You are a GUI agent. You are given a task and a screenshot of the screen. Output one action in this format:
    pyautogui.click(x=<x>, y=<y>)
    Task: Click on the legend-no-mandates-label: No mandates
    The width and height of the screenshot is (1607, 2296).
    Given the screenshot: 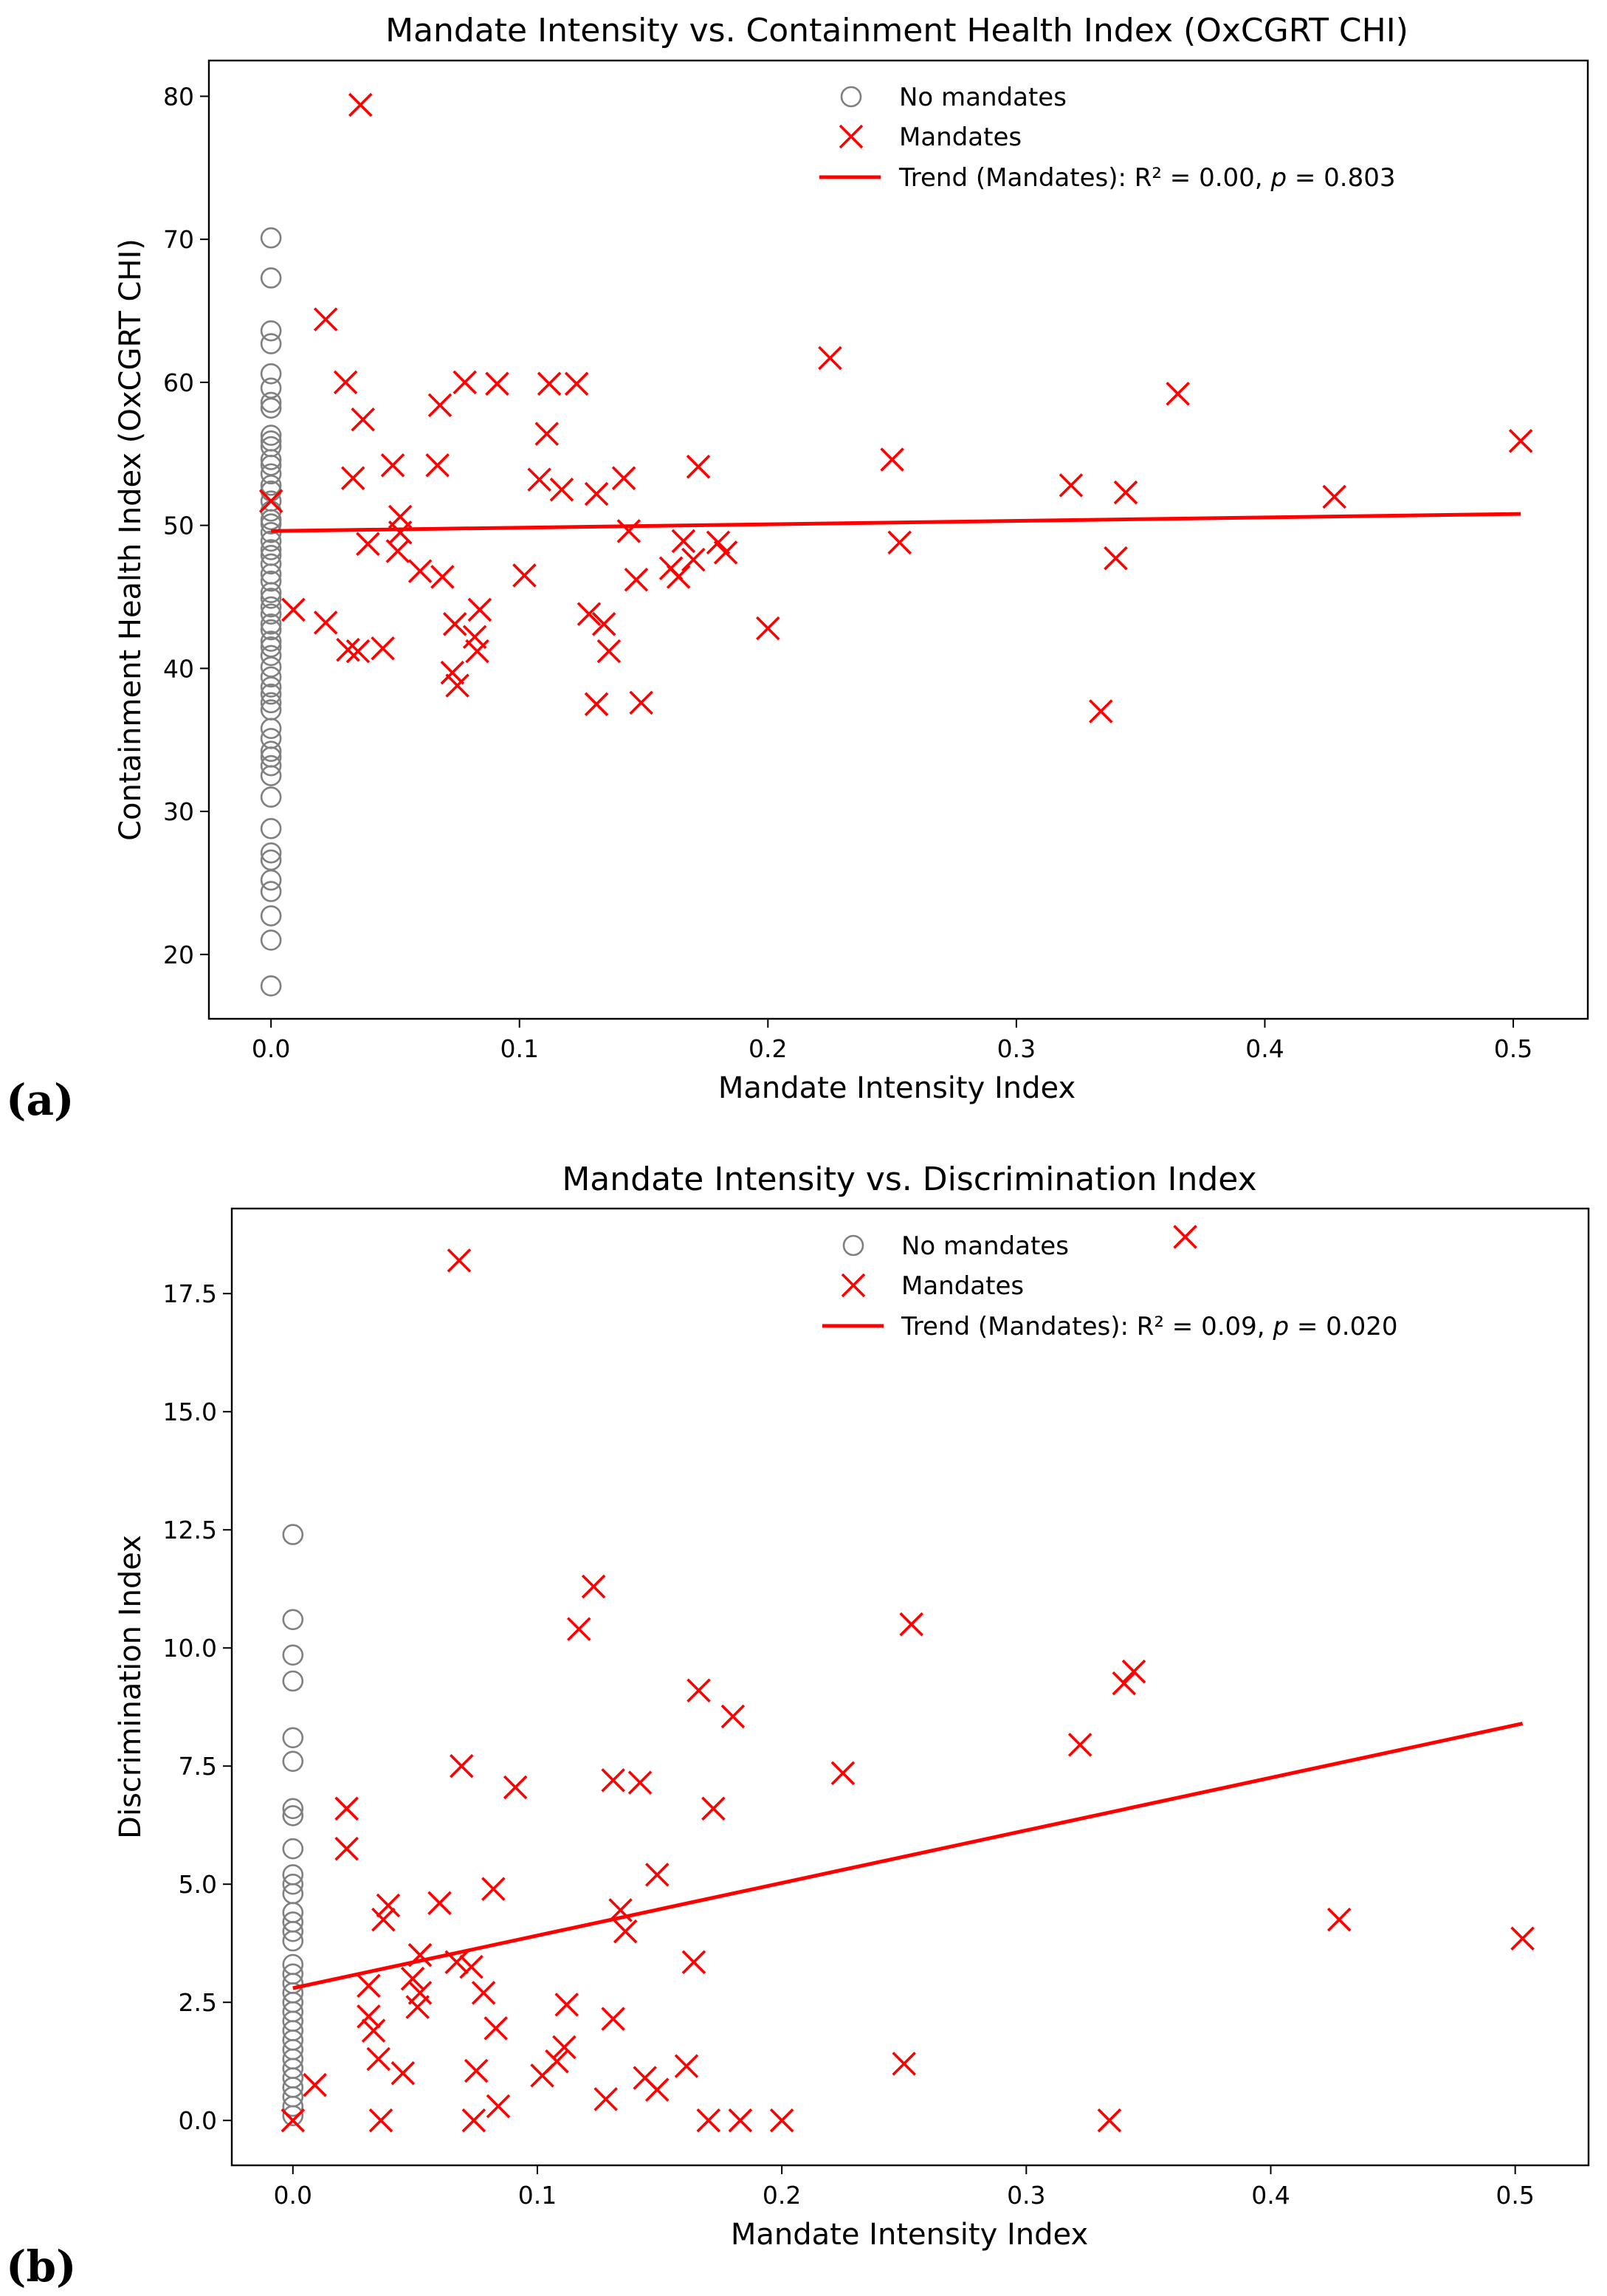 What is the action you would take?
    pyautogui.click(x=983, y=98)
    